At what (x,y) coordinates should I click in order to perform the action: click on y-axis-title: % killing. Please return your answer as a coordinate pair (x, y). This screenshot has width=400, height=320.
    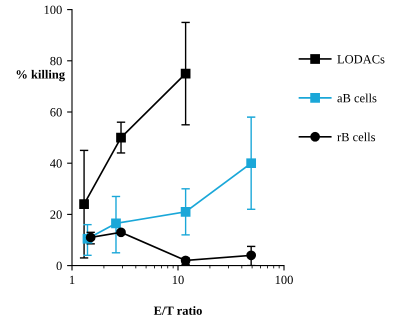
    Looking at the image, I should click on (40, 76).